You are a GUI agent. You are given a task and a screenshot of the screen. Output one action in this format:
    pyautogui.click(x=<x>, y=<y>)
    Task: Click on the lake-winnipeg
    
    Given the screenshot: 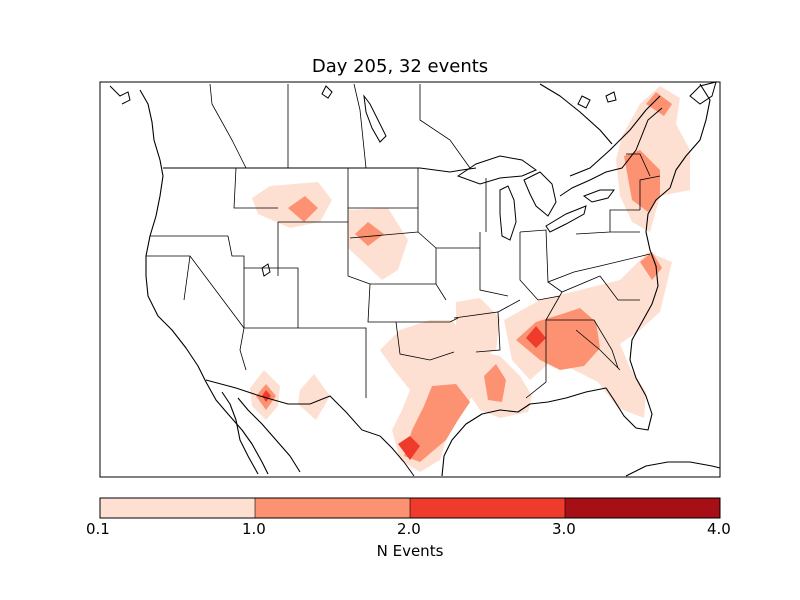 What is the action you would take?
    pyautogui.click(x=375, y=118)
    